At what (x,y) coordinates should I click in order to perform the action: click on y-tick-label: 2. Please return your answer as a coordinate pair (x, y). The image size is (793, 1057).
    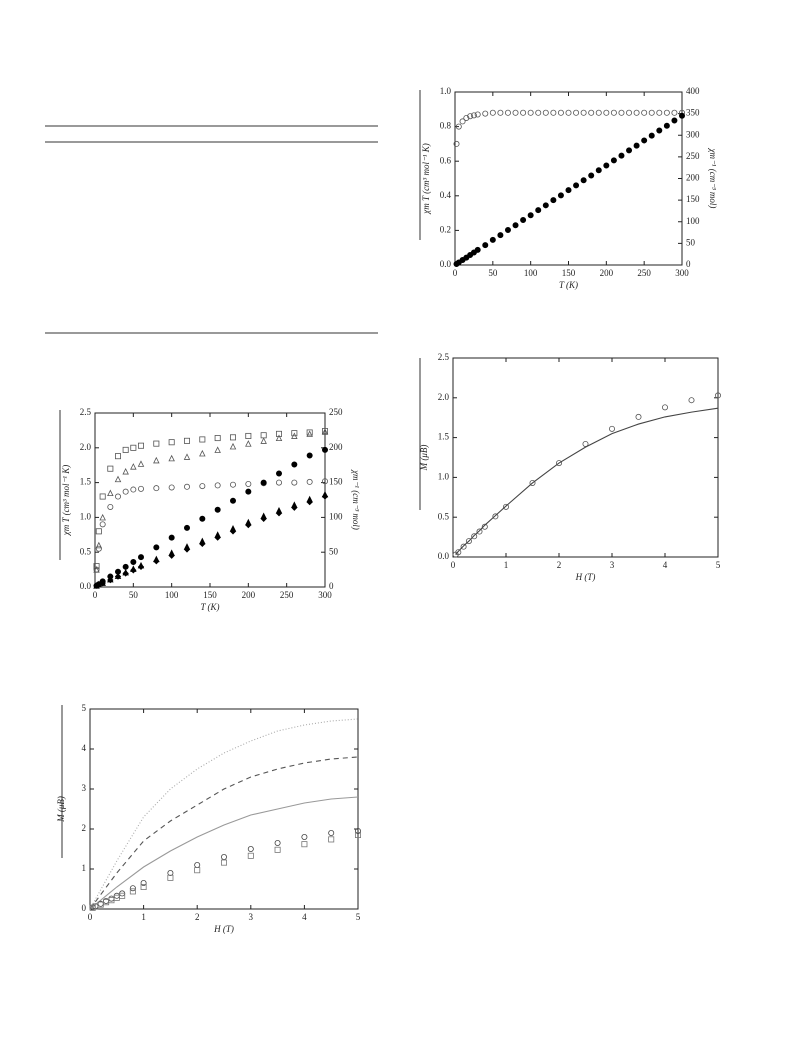
    Looking at the image, I should click on (84, 828).